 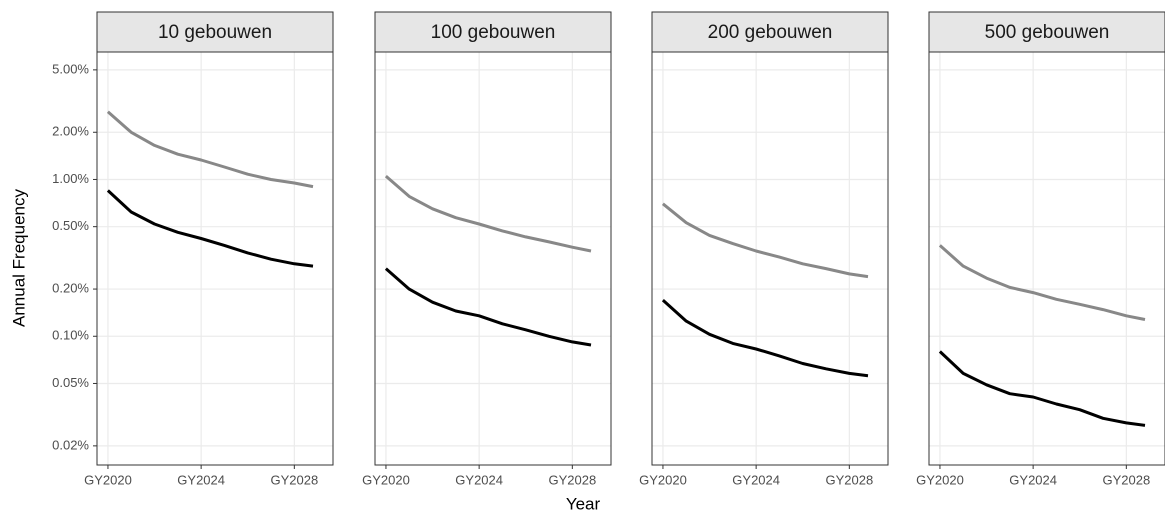 I want to click on panel-title: 500 gebouwen, so click(x=1047, y=32).